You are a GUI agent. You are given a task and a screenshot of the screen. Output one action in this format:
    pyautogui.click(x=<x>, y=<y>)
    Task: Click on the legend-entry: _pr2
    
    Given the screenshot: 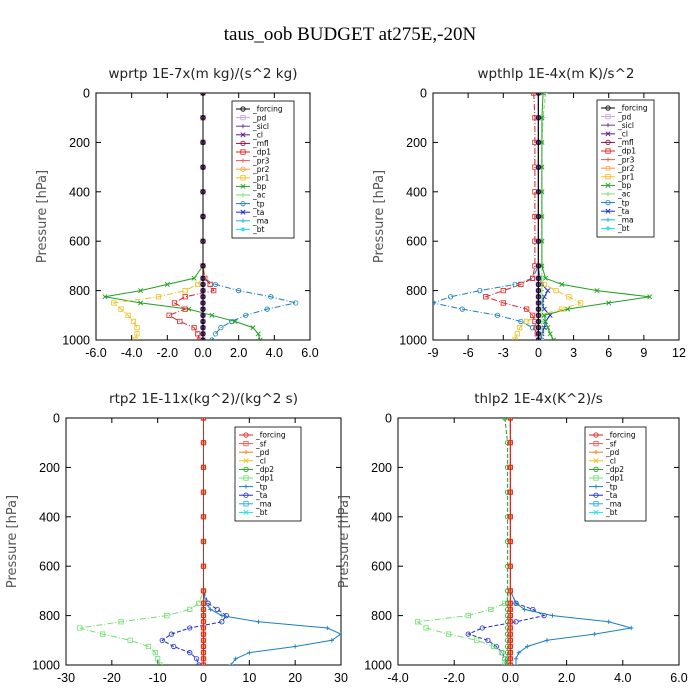 What is the action you would take?
    pyautogui.click(x=253, y=169)
    